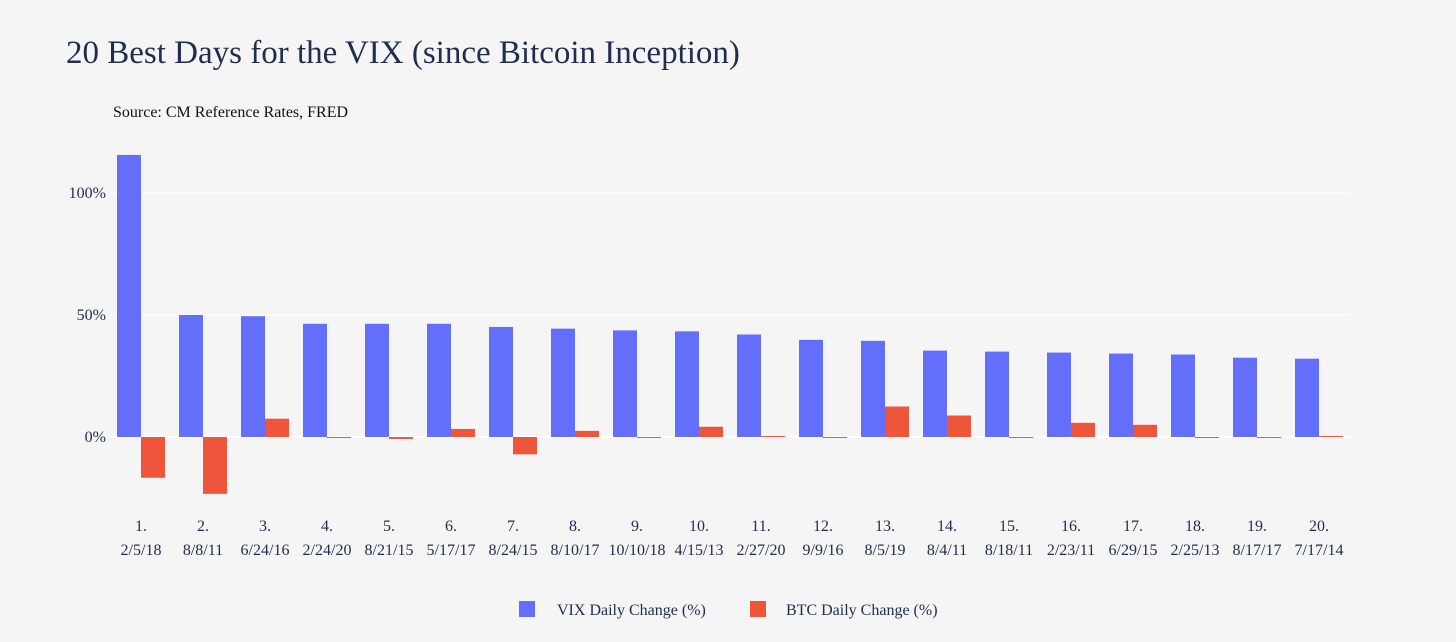  What do you see at coordinates (823, 526) in the screenshot?
I see `x-tick-rank: 12.` at bounding box center [823, 526].